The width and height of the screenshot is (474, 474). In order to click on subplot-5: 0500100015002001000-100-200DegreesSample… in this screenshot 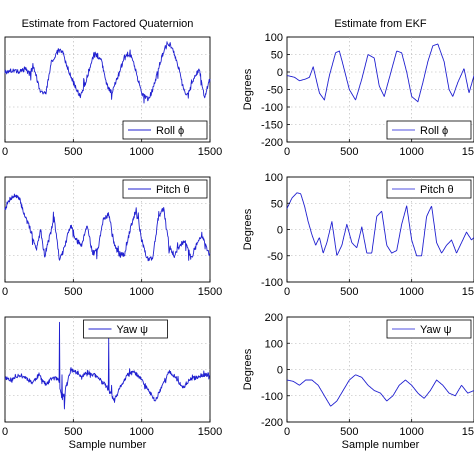, I will do `click(358, 381)`.